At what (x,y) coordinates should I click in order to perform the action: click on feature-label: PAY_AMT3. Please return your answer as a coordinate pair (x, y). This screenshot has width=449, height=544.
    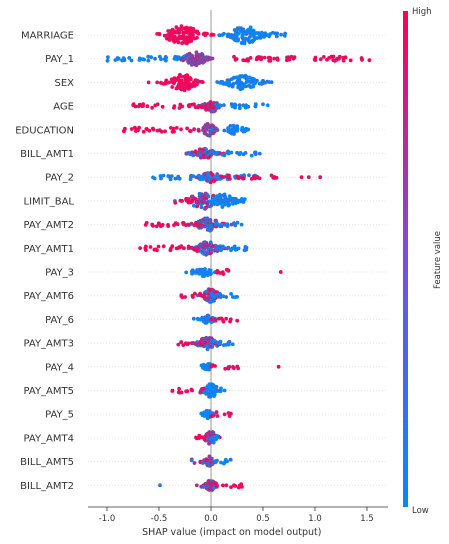
    Looking at the image, I should click on (48, 344).